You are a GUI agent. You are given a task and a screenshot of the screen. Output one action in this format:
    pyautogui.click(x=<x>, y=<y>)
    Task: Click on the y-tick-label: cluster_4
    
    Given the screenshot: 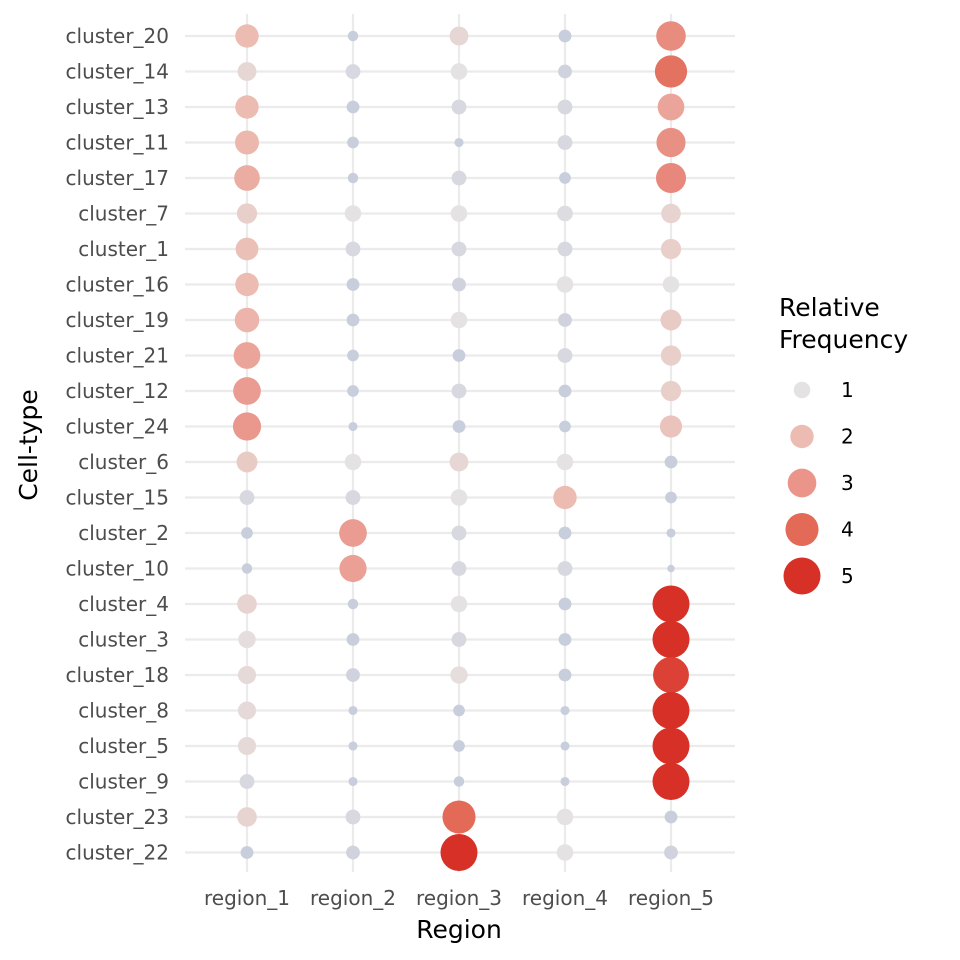 What is the action you would take?
    pyautogui.click(x=123, y=604)
    